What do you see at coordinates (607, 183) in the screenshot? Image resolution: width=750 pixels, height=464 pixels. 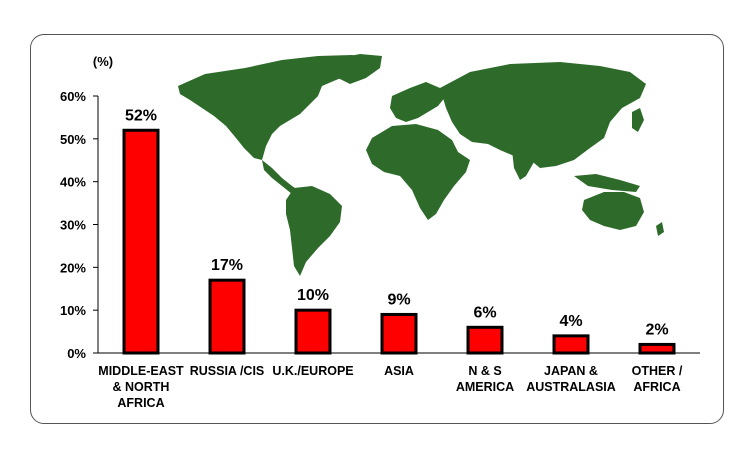 I see `map-indonesia` at bounding box center [607, 183].